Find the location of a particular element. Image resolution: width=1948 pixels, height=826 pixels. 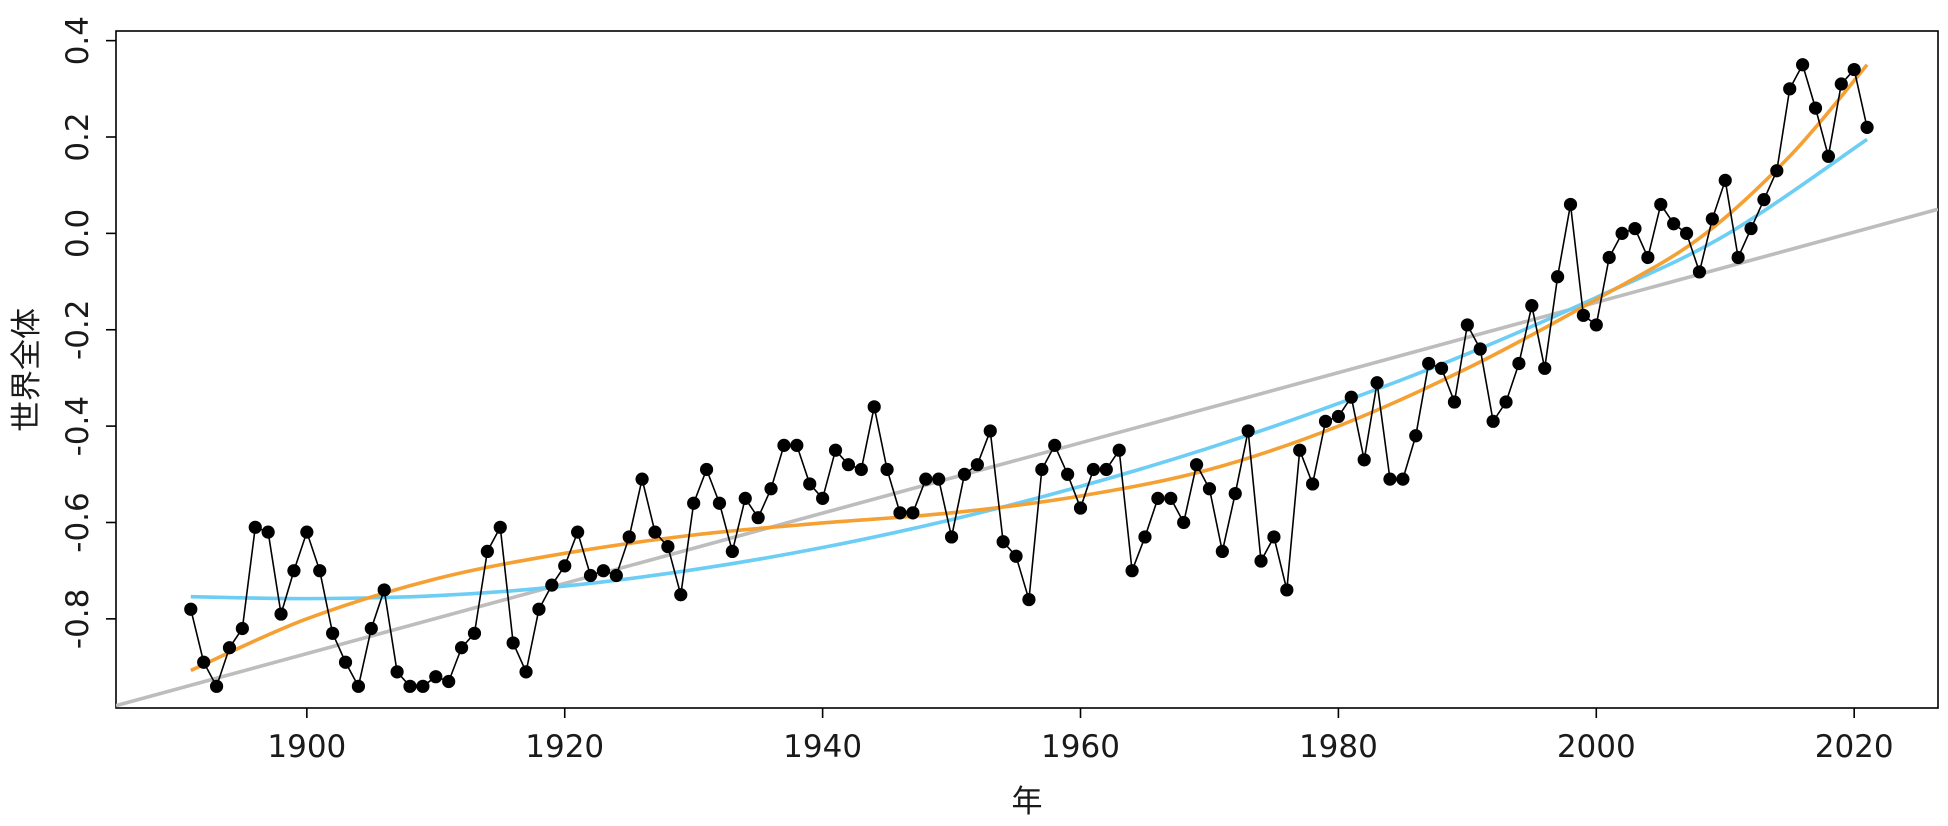

x-tick-label: 1960 is located at coordinates (1080, 747).